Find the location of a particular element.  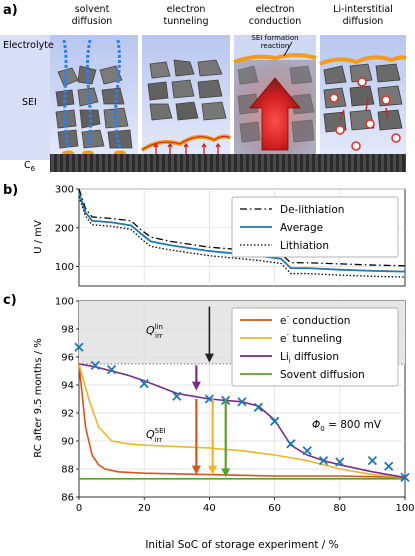

y-tick-label: 86 is located at coordinates (67, 498).